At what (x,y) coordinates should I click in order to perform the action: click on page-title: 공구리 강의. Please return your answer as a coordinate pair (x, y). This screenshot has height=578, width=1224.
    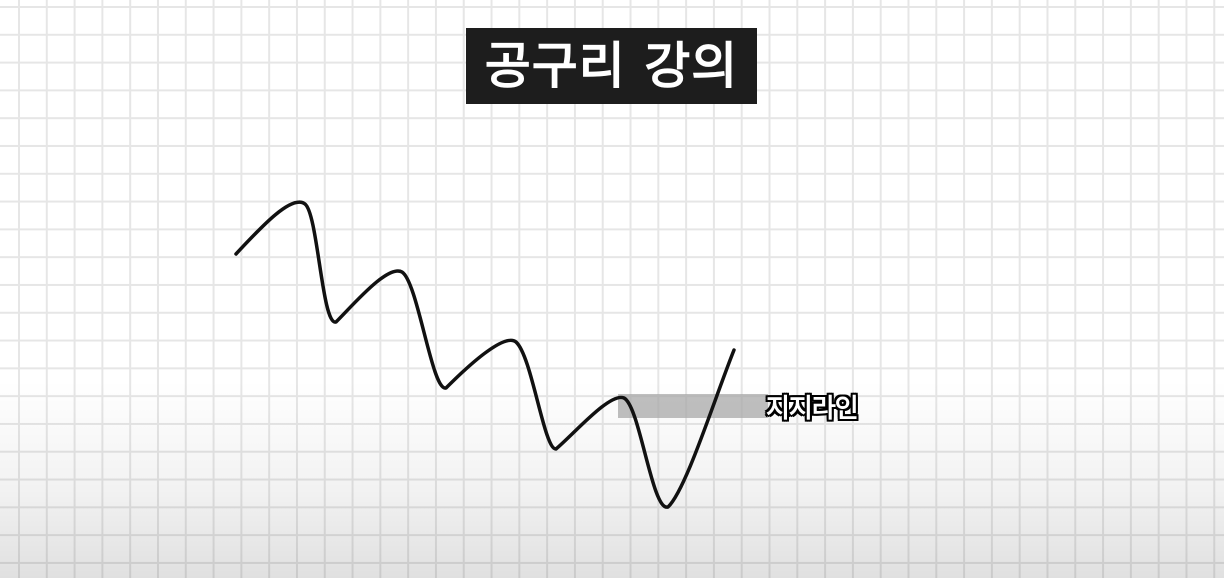
    Looking at the image, I should click on (611, 66).